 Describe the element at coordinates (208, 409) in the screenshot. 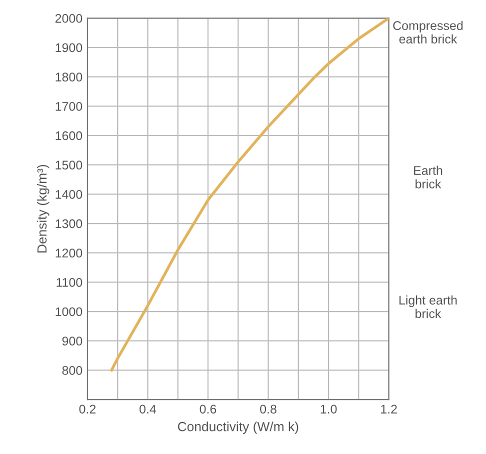

I see `x-tick-label: 0.6` at that location.